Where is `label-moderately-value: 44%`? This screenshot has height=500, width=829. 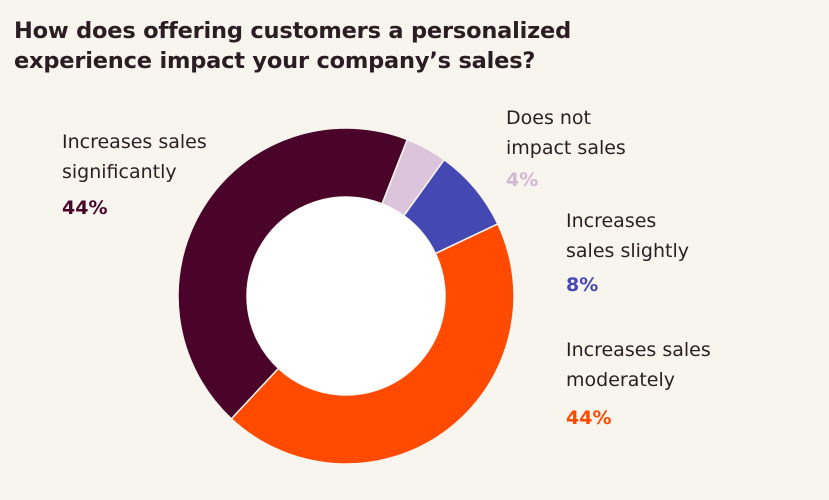
label-moderately-value: 44% is located at coordinates (589, 418).